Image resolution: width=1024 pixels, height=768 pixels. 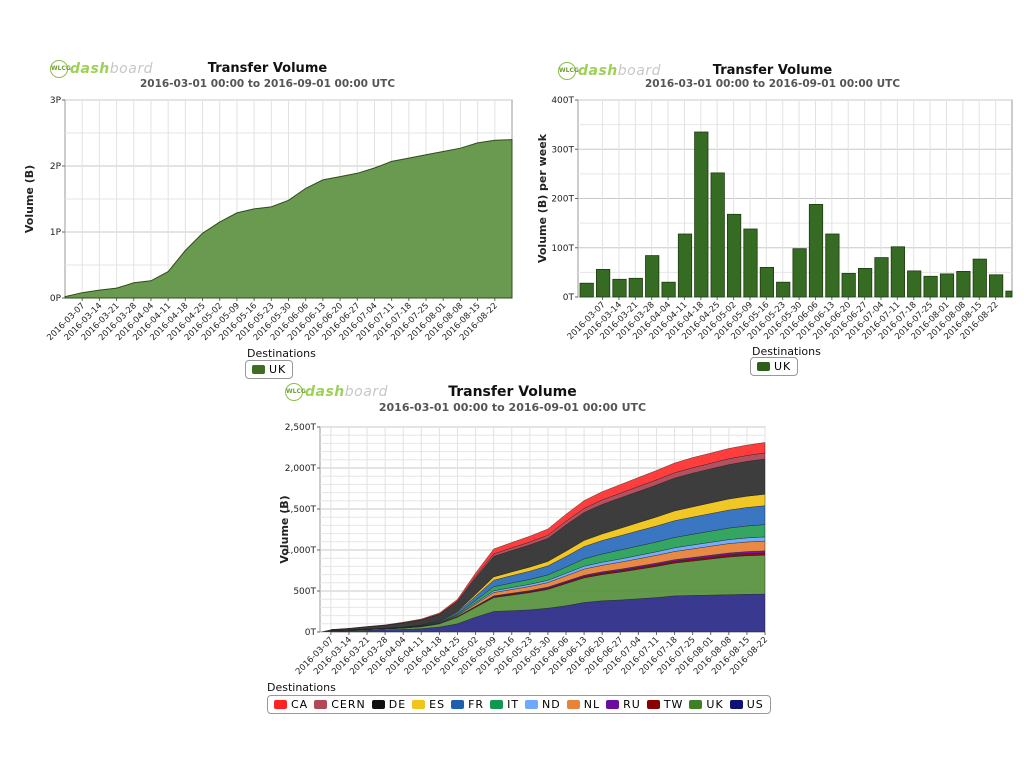 I want to click on legend-label: CERN, so click(x=348, y=704).